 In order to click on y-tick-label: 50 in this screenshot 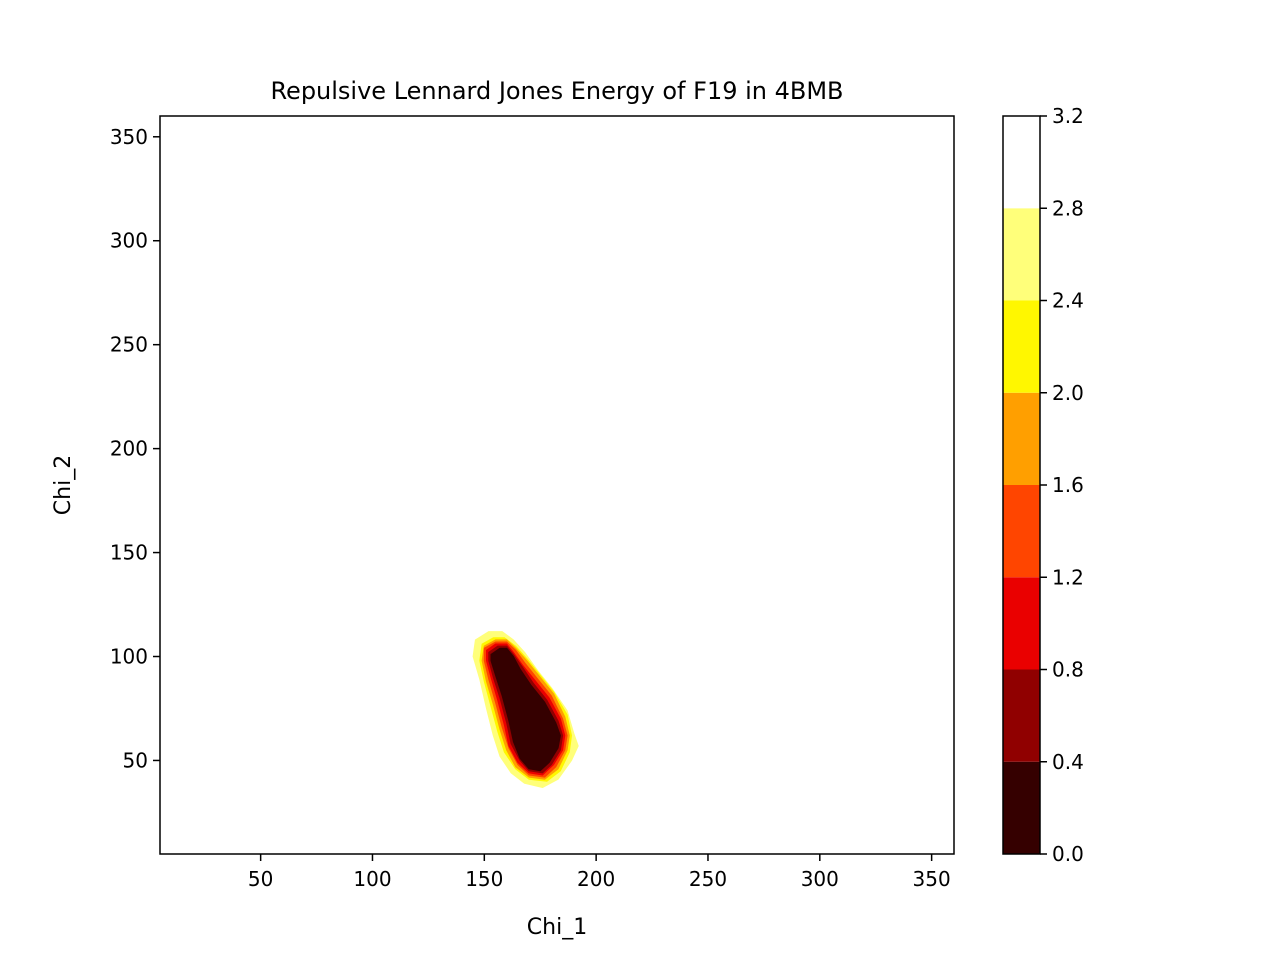, I will do `click(135, 760)`.